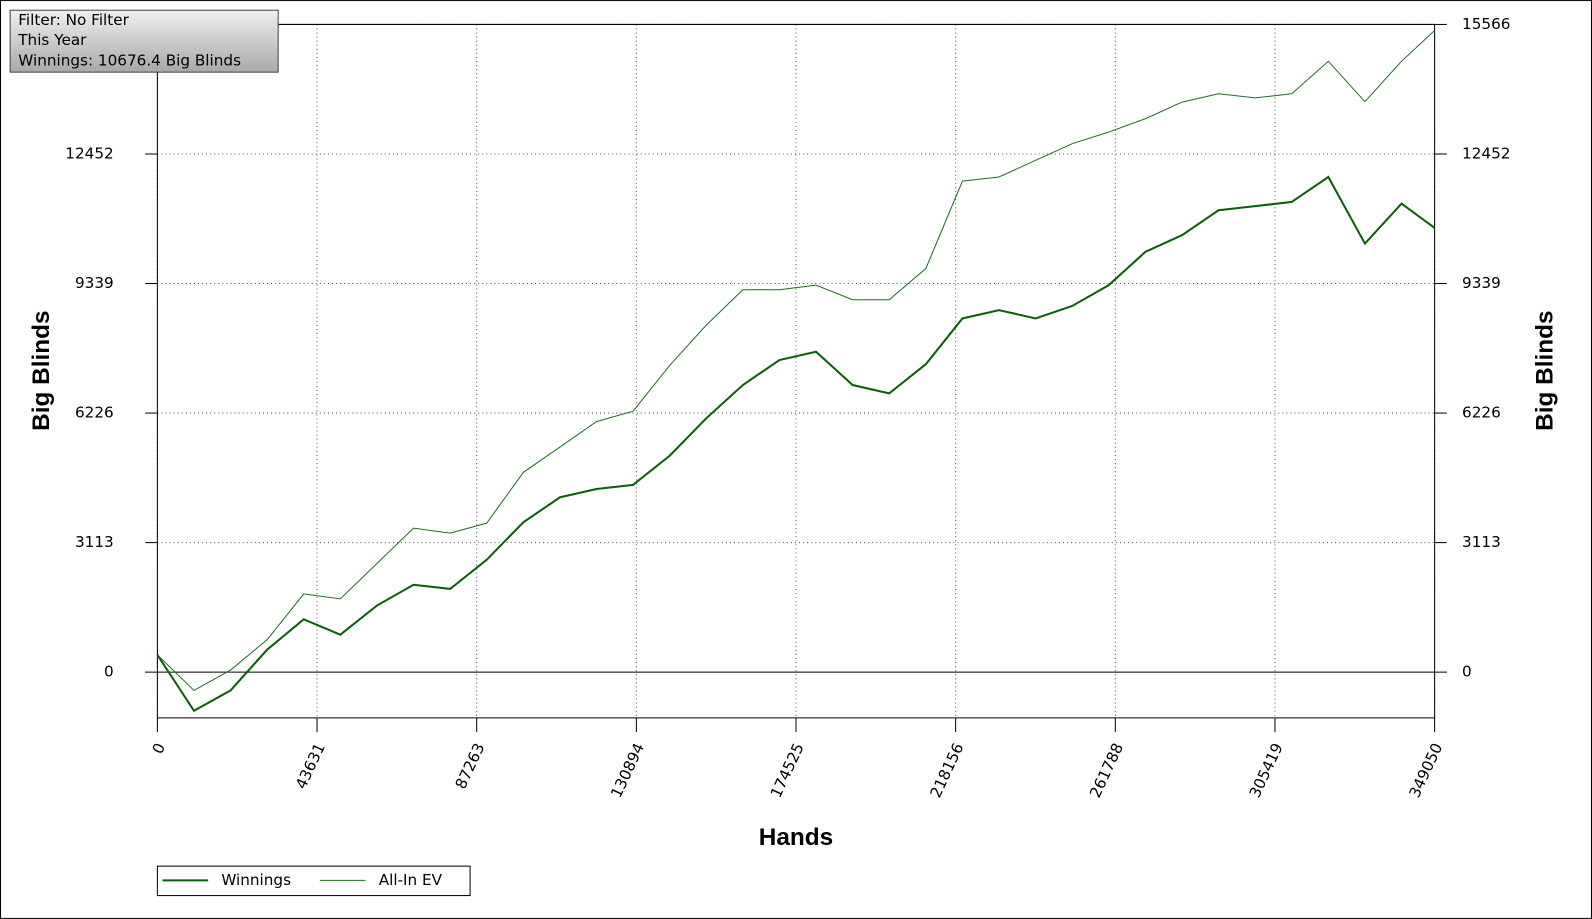  I want to click on legend-label: All-In EV, so click(411, 880).